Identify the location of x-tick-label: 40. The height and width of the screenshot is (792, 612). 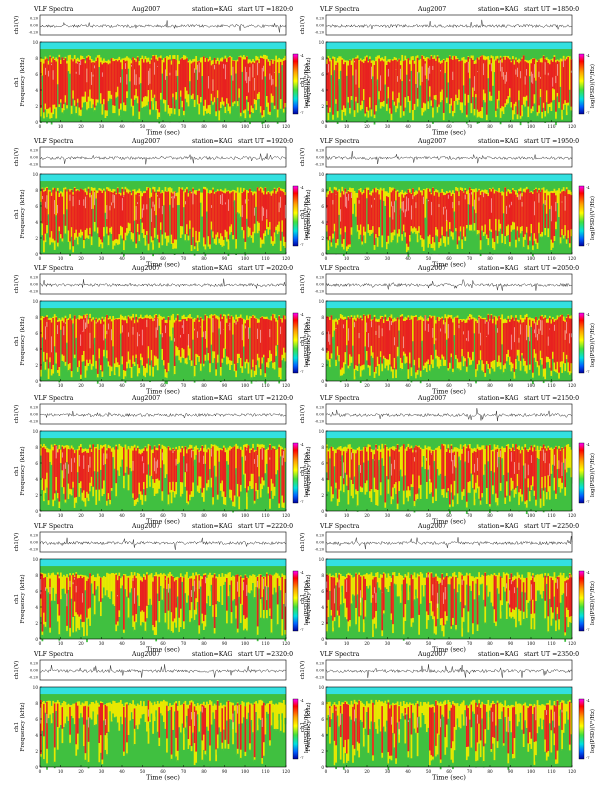
(408, 515).